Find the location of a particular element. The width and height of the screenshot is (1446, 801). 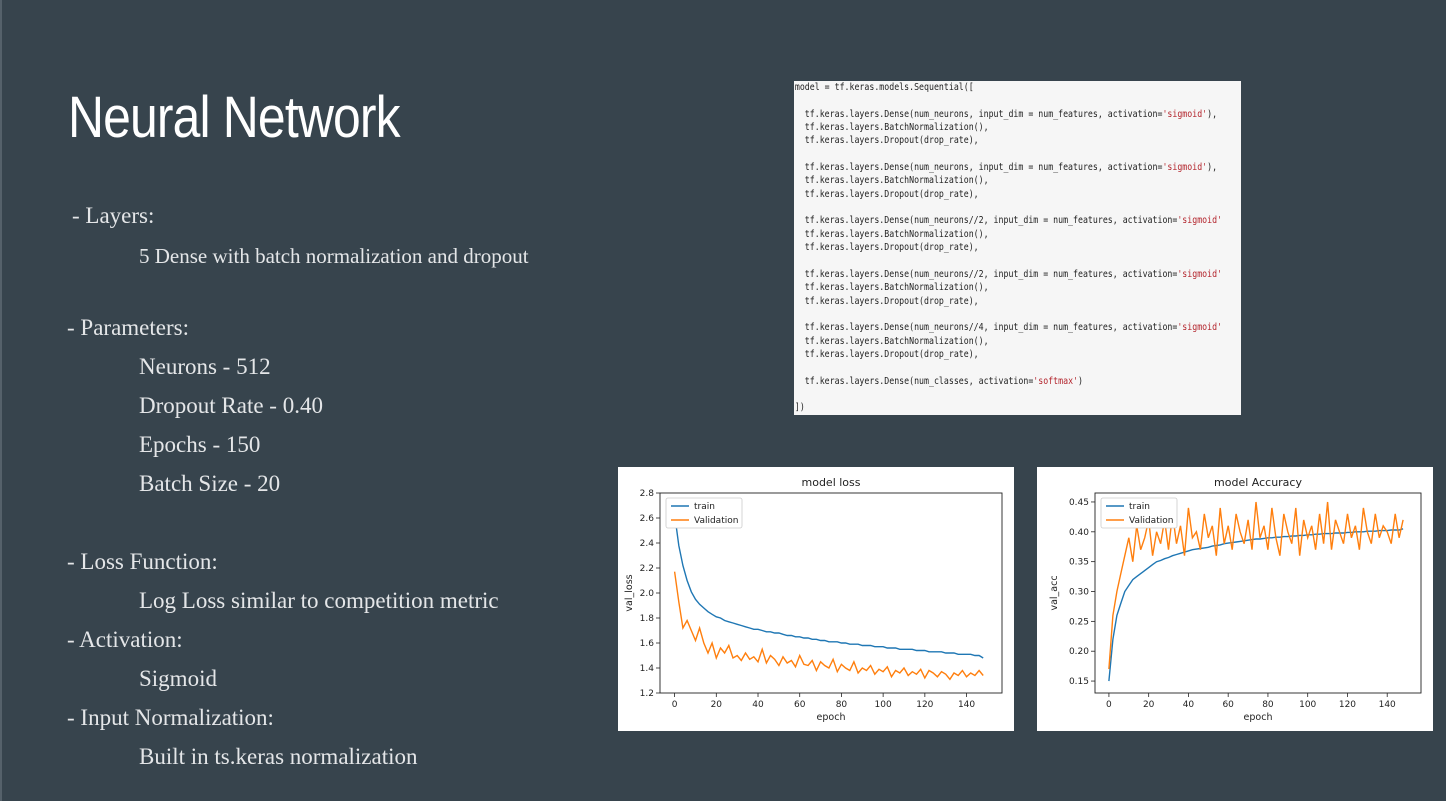

y-tick-label: 0.40 is located at coordinates (1079, 533).